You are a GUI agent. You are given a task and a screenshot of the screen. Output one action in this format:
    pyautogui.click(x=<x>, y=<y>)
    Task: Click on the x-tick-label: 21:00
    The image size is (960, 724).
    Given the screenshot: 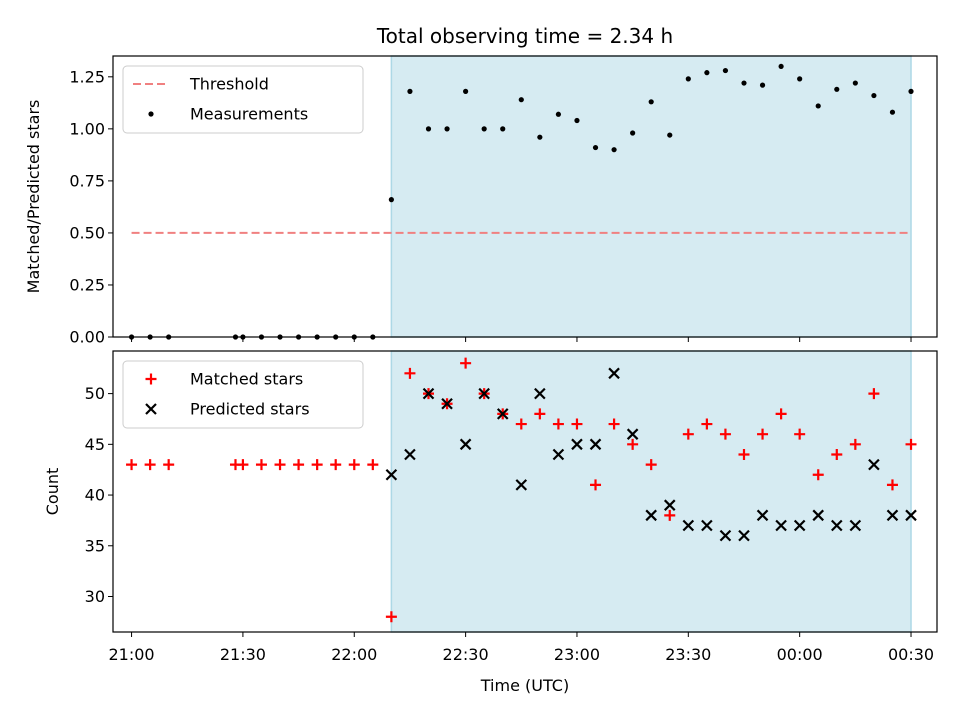 What is the action you would take?
    pyautogui.click(x=132, y=654)
    